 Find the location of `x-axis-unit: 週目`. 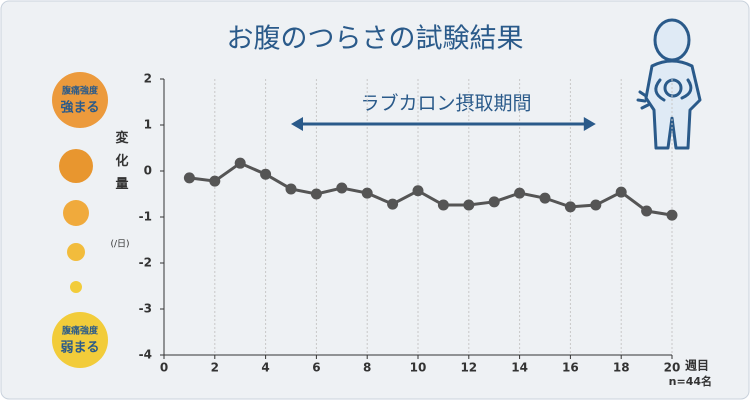

x-axis-unit: 週目 is located at coordinates (697, 365).